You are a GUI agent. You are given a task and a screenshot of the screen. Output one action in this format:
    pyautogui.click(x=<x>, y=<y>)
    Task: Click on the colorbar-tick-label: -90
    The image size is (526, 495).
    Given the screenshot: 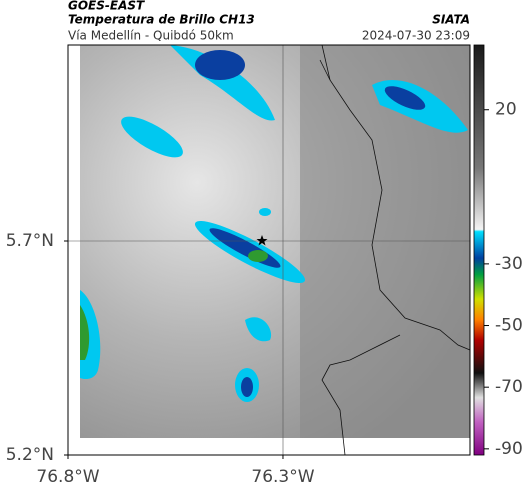 What is the action you would take?
    pyautogui.click(x=509, y=449)
    